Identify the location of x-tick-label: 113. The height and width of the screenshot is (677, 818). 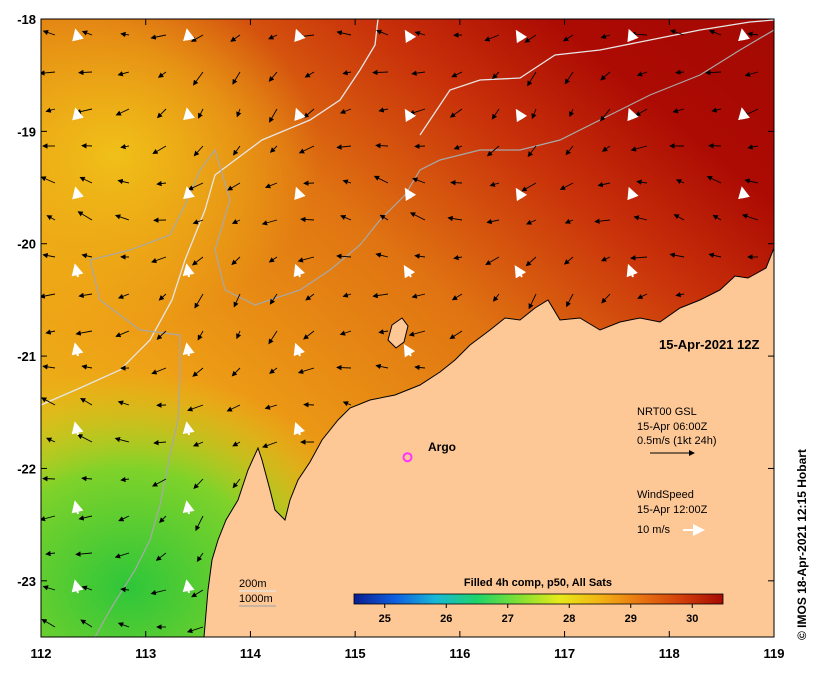
(145, 653).